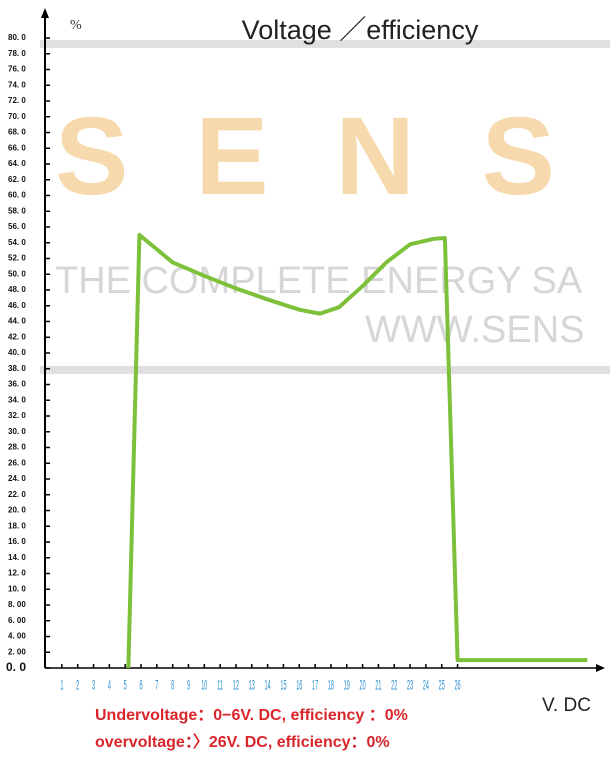  I want to click on y-tick-label: 10. 0, so click(17, 588).